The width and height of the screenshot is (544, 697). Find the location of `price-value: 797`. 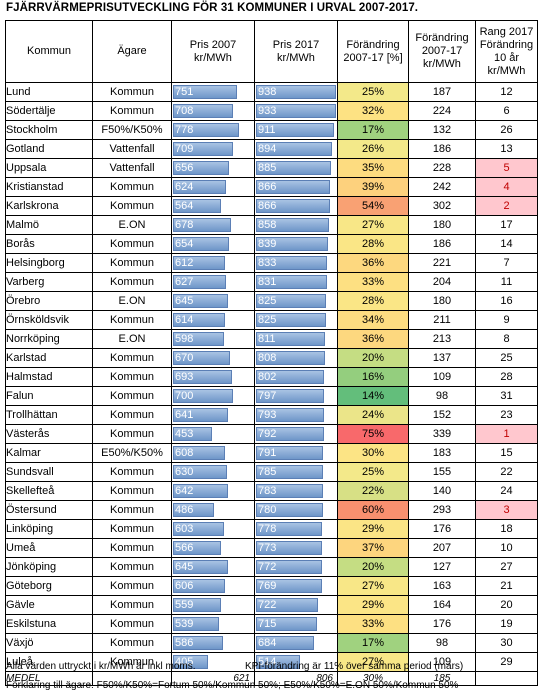

price-value: 797 is located at coordinates (267, 396).